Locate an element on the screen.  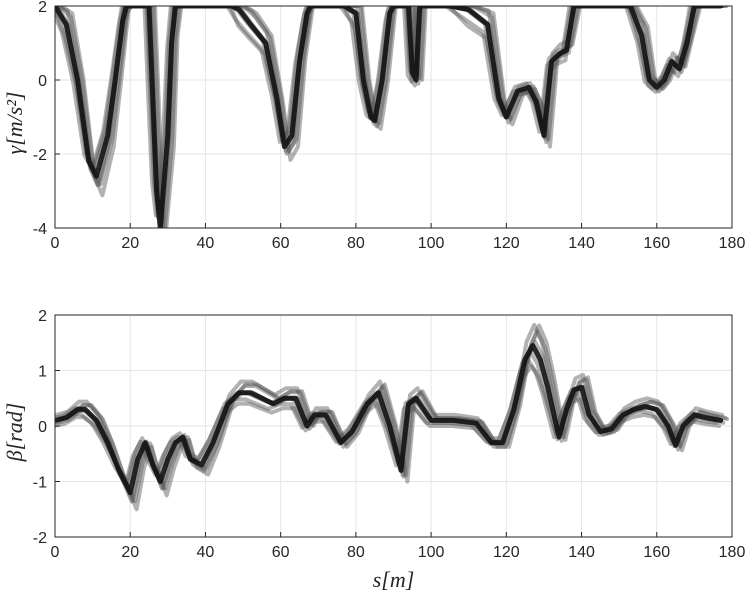
beta-x-axis-label: s[m] is located at coordinates (394, 579).